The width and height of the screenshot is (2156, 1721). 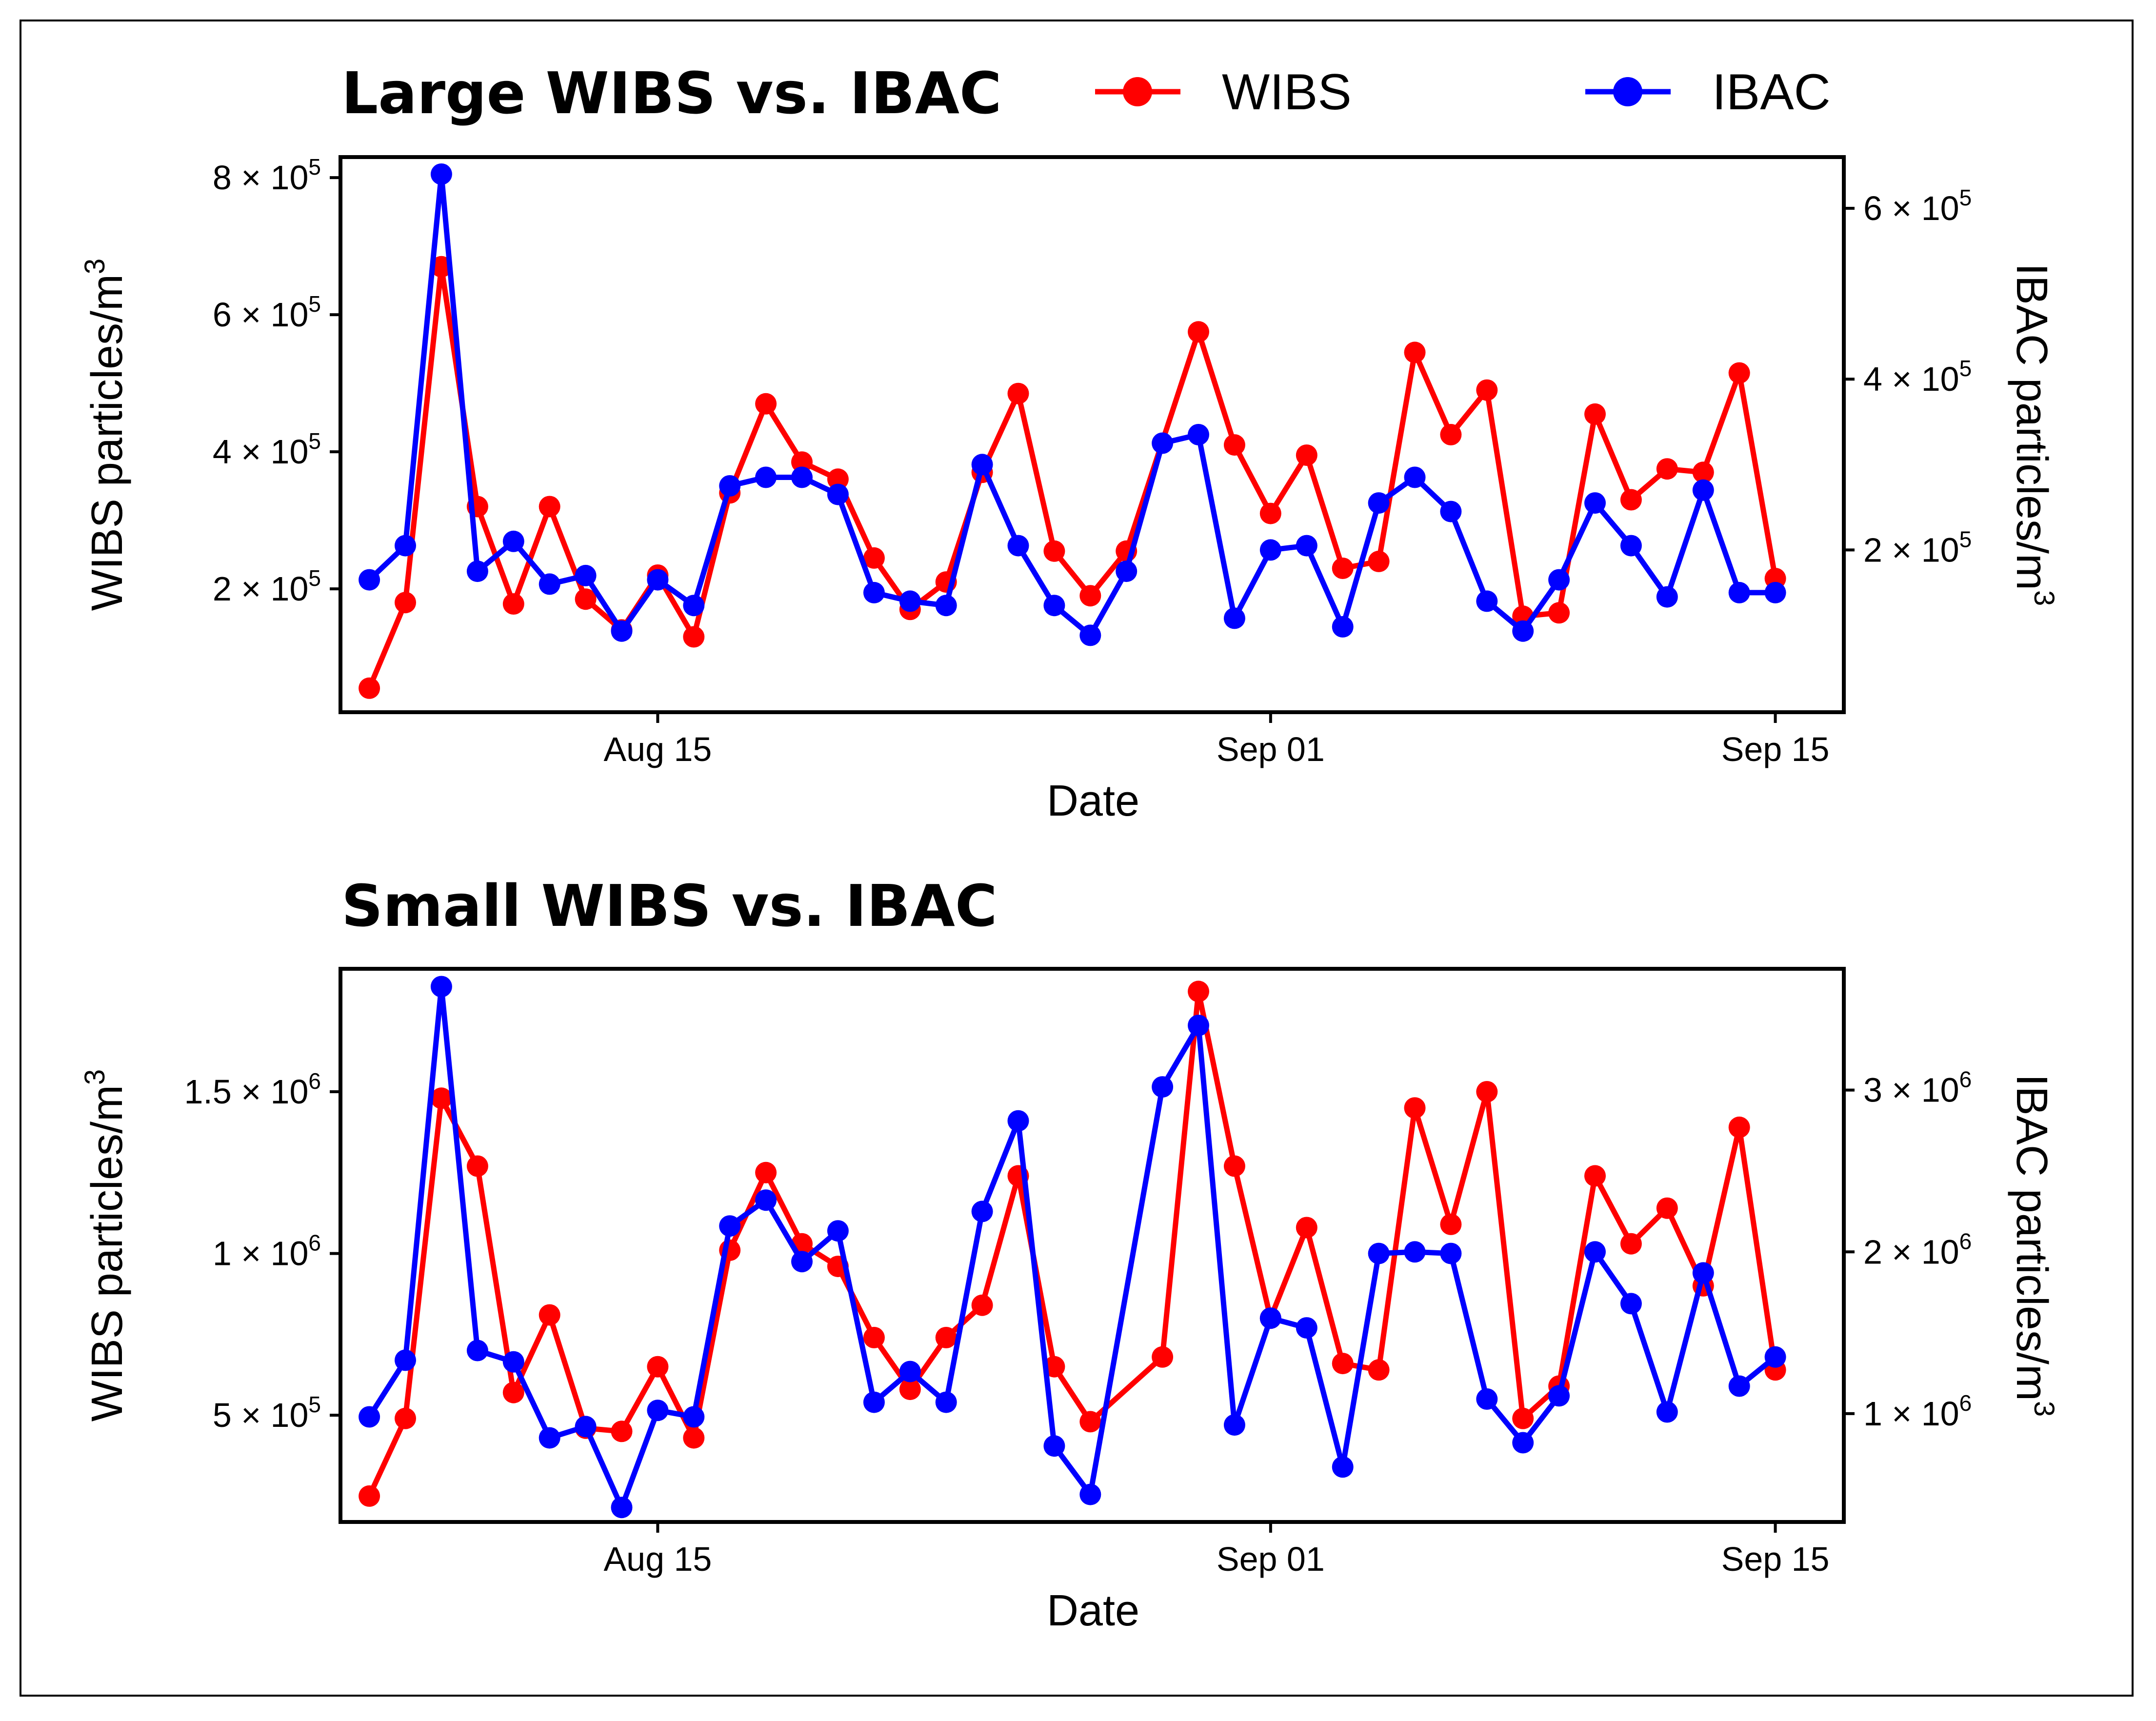 I want to click on y-tick-label-right-small-2: 3 × 10⁶, so click(x=1917, y=1088).